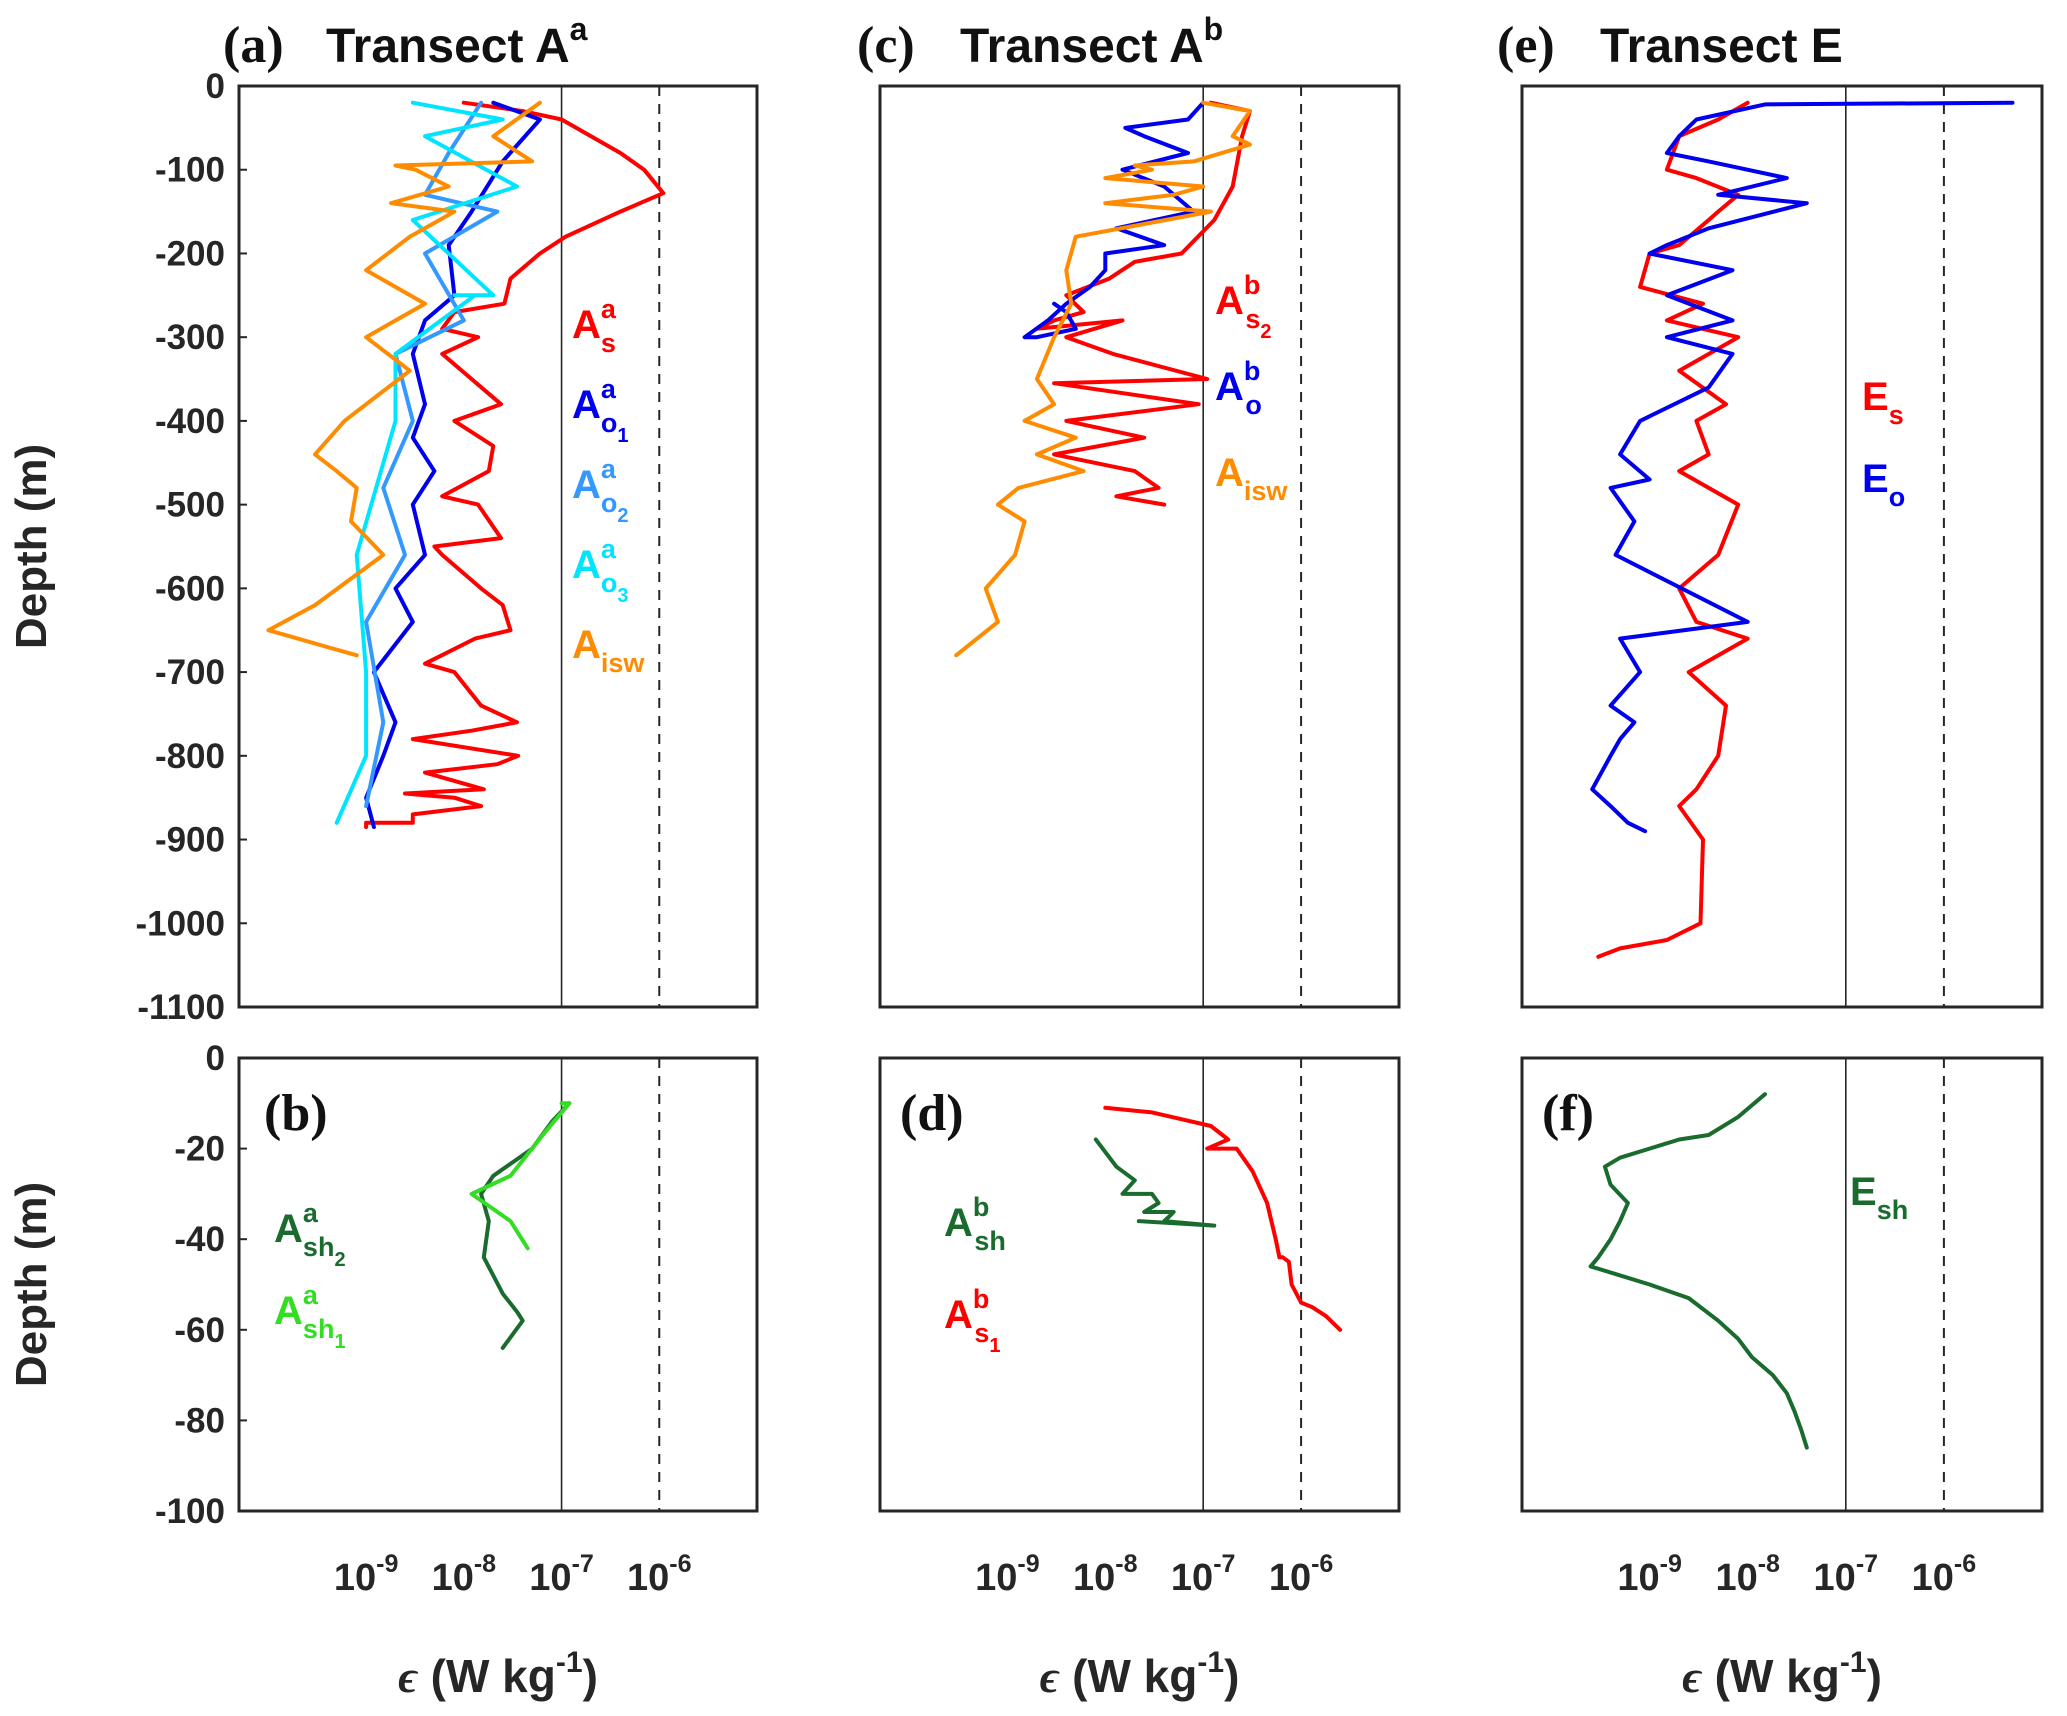 Image resolution: width=2067 pixels, height=1716 pixels. I want to click on series-label: Eo, so click(1883, 484).